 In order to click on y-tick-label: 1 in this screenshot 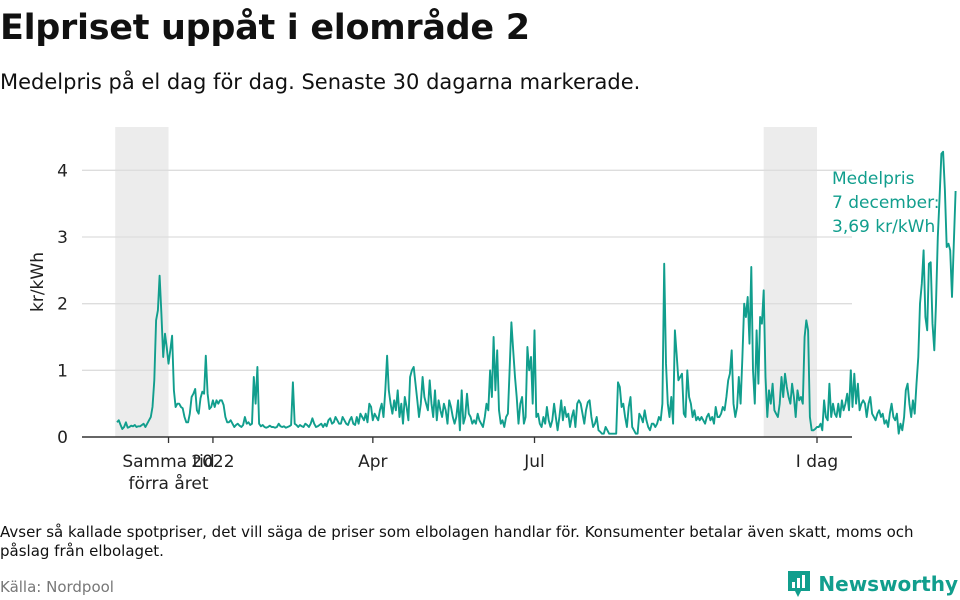, I will do `click(62, 371)`.